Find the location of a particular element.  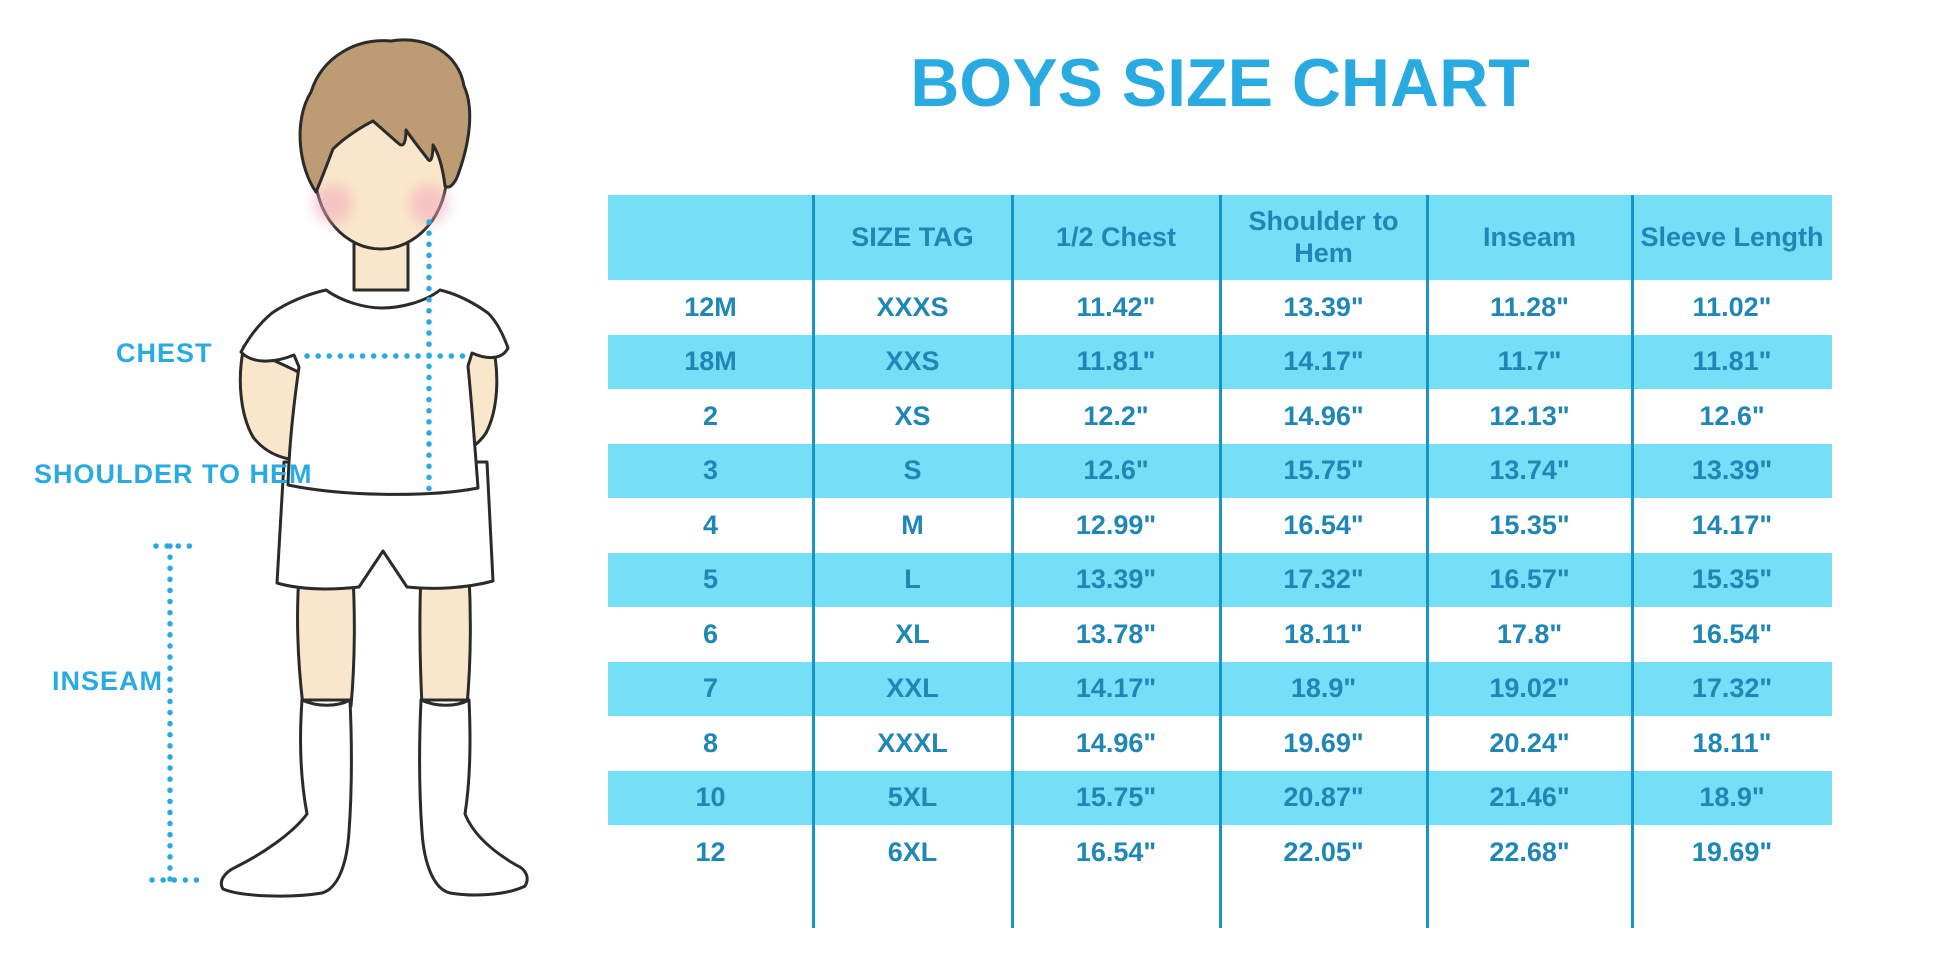

table-cell-sleeve-length: 11.81" is located at coordinates (1732, 361).